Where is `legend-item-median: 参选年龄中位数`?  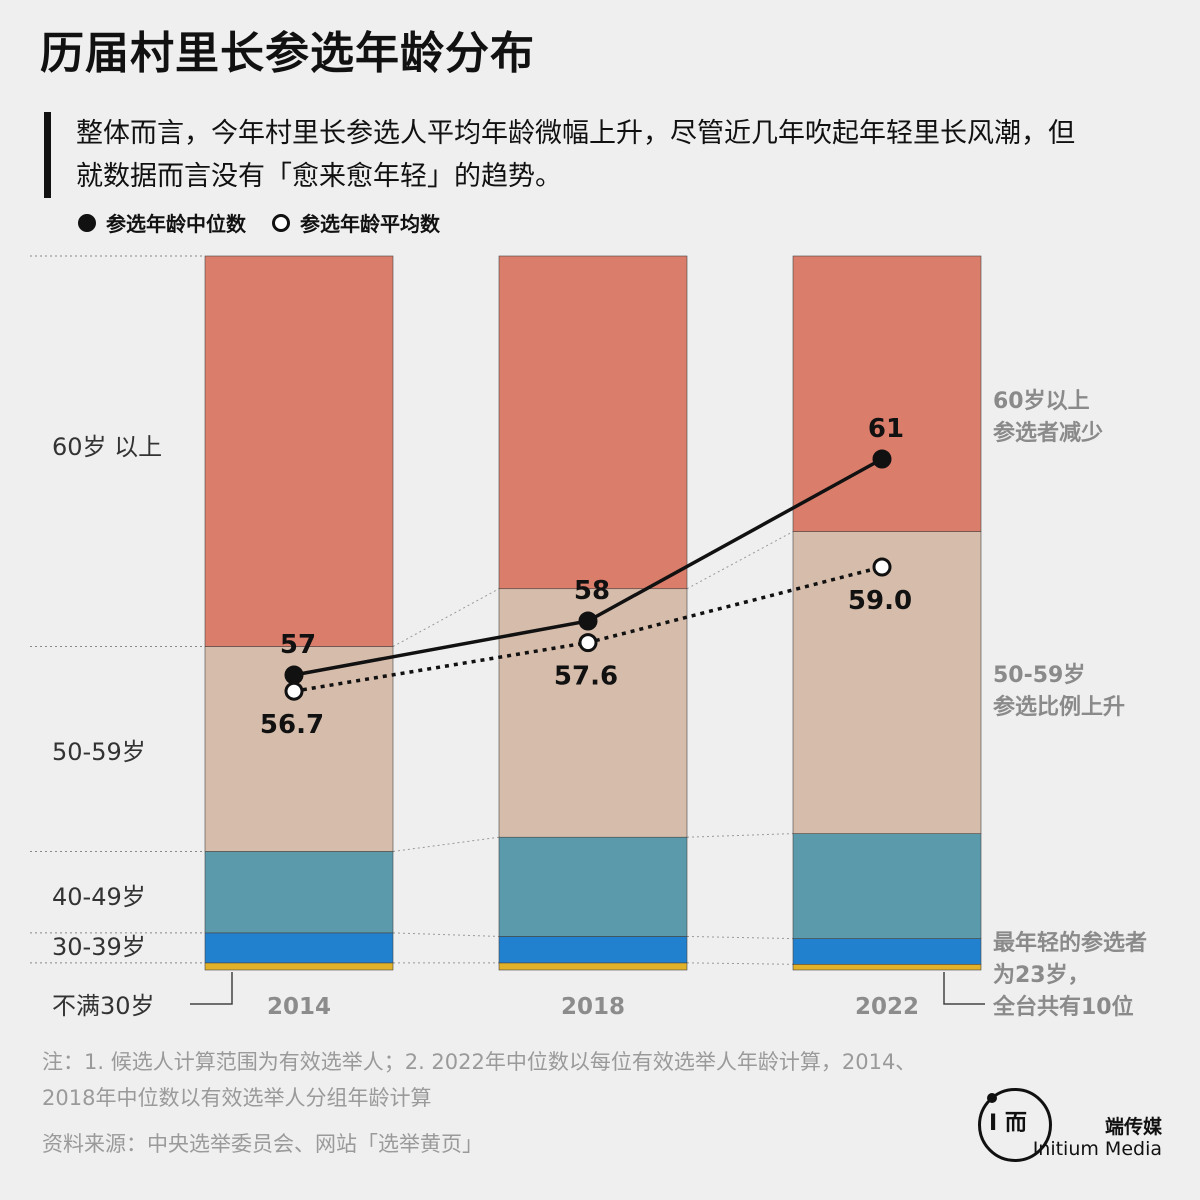 legend-item-median: 参选年龄中位数 is located at coordinates (162, 222).